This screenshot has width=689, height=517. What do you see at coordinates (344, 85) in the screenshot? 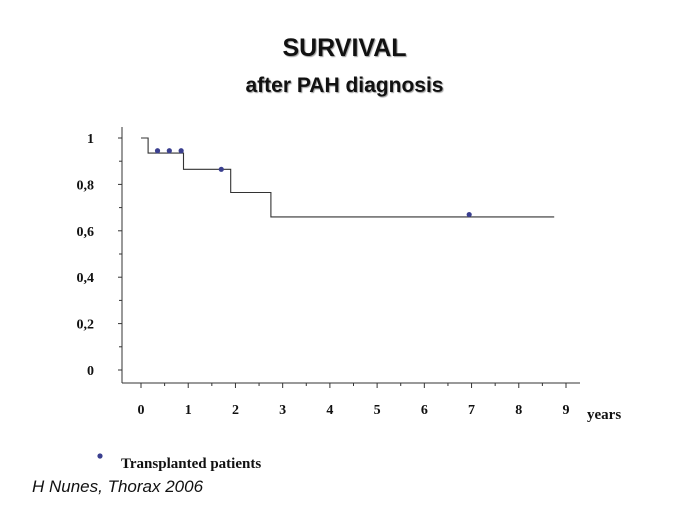
I see `chart-subtitle: after PAH diagnosis` at bounding box center [344, 85].